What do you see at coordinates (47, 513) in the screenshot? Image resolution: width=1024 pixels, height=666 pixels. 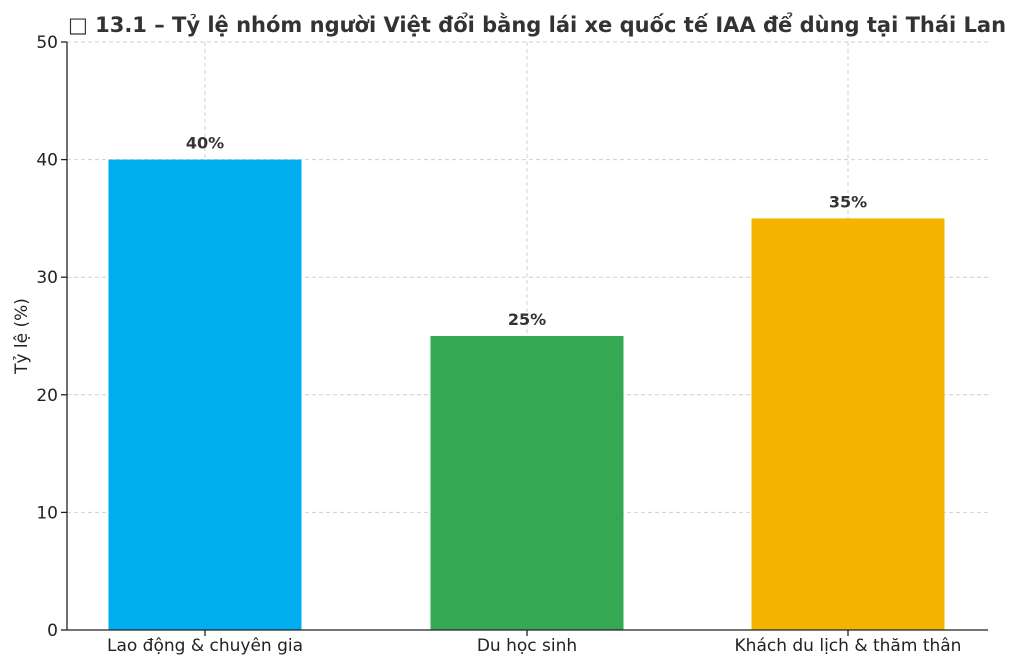 I see `y-tick-label: 10` at bounding box center [47, 513].